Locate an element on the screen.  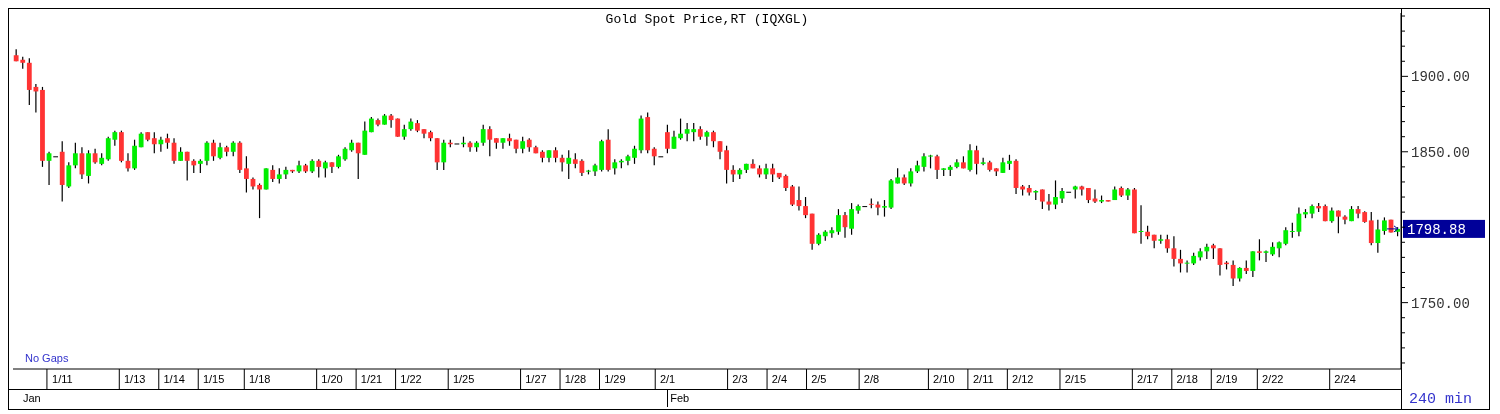
ref-line-label: 1798.88 is located at coordinates (1436, 229).